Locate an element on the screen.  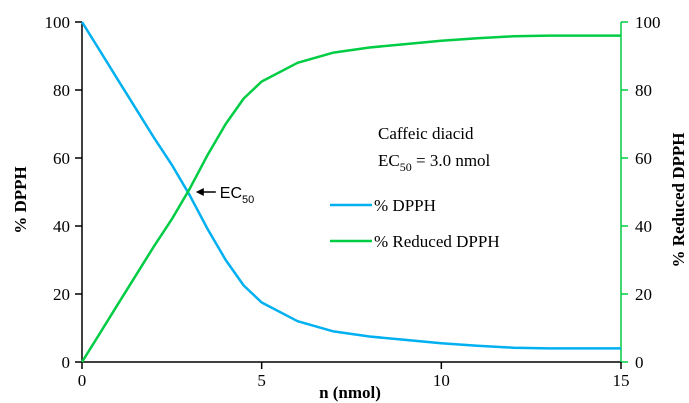
ec50-value-label: EC50 = 3.0 nmol is located at coordinates (434, 162).